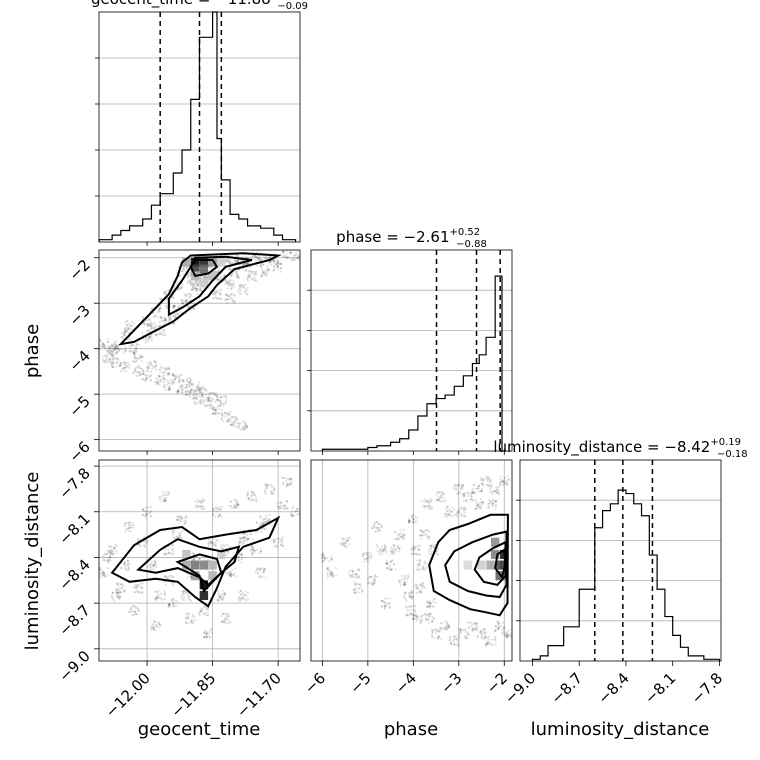  Describe the element at coordinates (465, 232) in the screenshot. I see `phase-hist-title-plus: +0.52` at that location.